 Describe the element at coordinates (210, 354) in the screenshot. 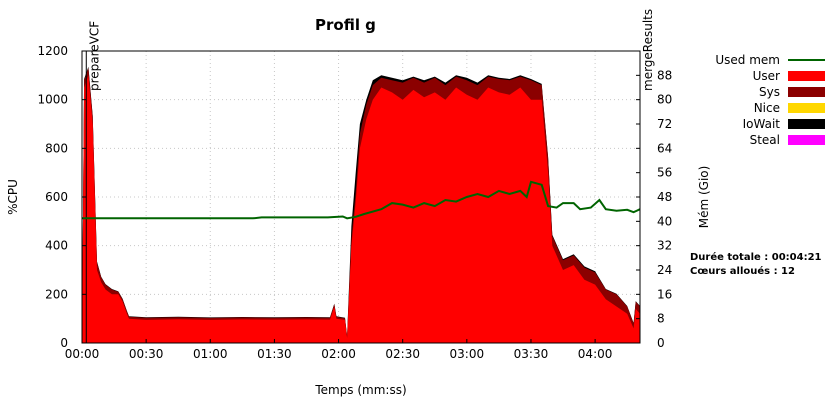

I see `x-tick-label: 01:00` at that location.